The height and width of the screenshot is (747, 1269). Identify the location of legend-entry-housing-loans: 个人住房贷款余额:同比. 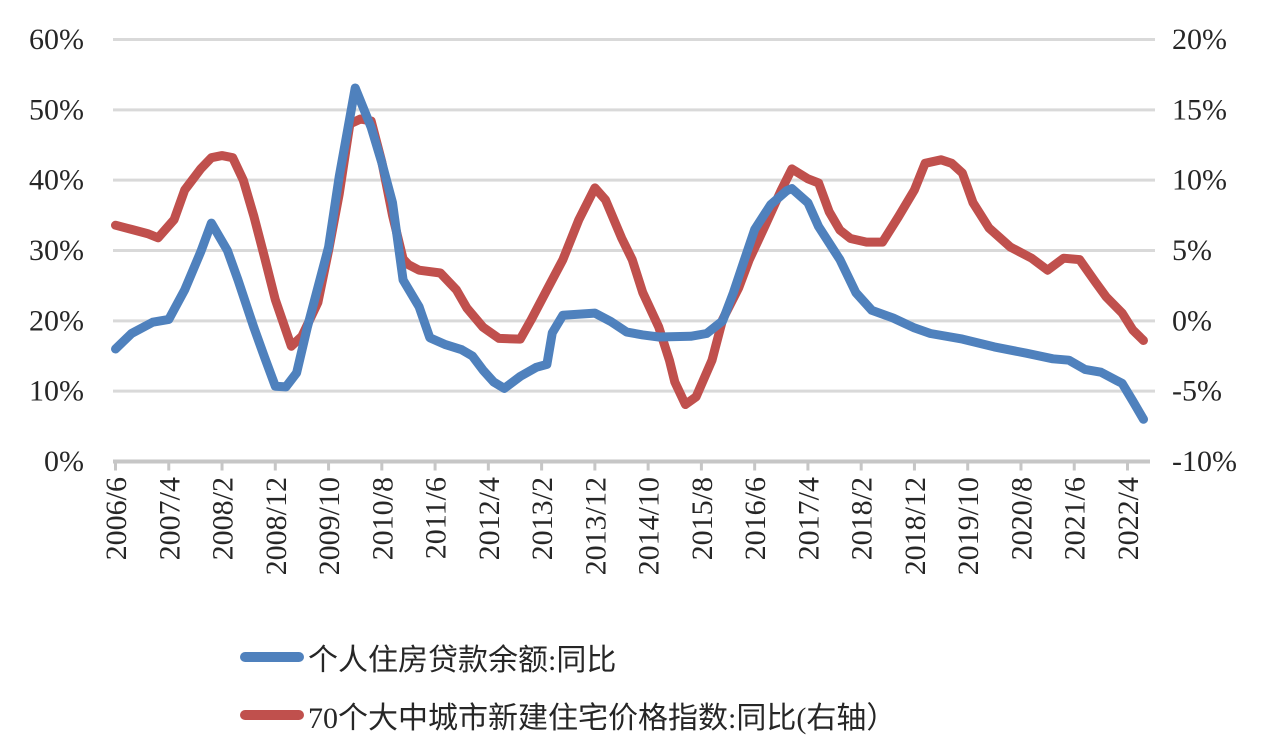
(568, 657).